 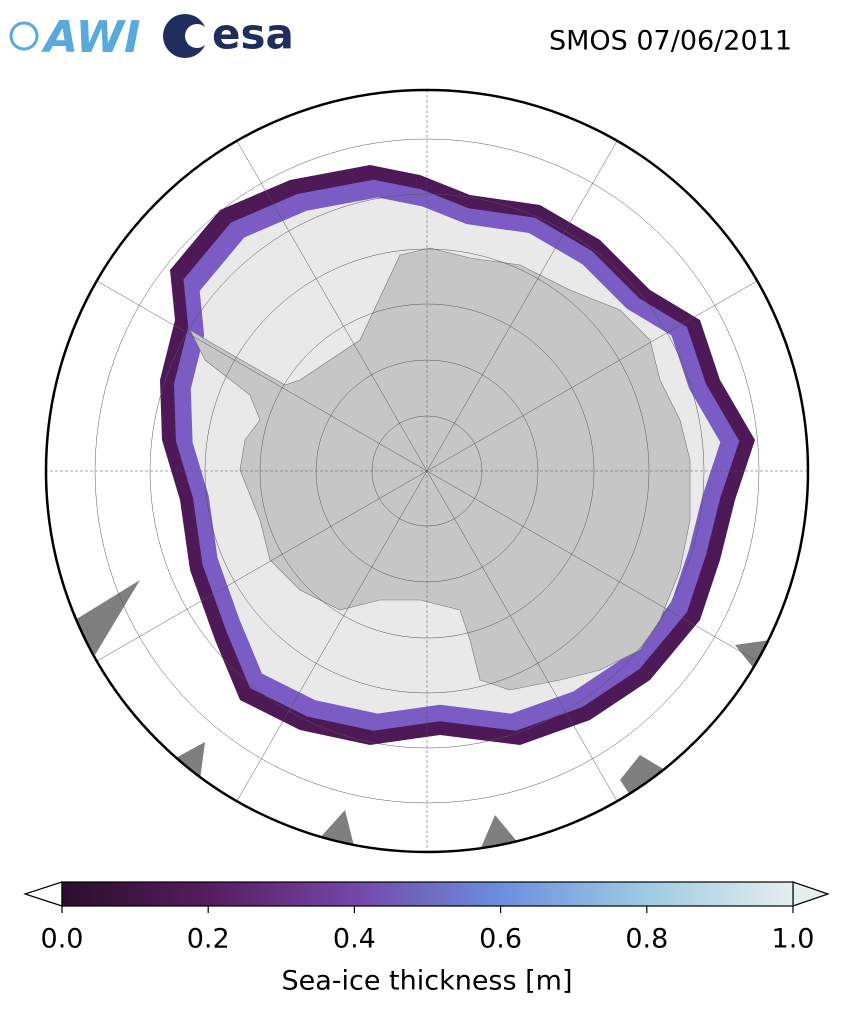 What do you see at coordinates (354, 939) in the screenshot?
I see `colorbar-tick-label: 0.4` at bounding box center [354, 939].